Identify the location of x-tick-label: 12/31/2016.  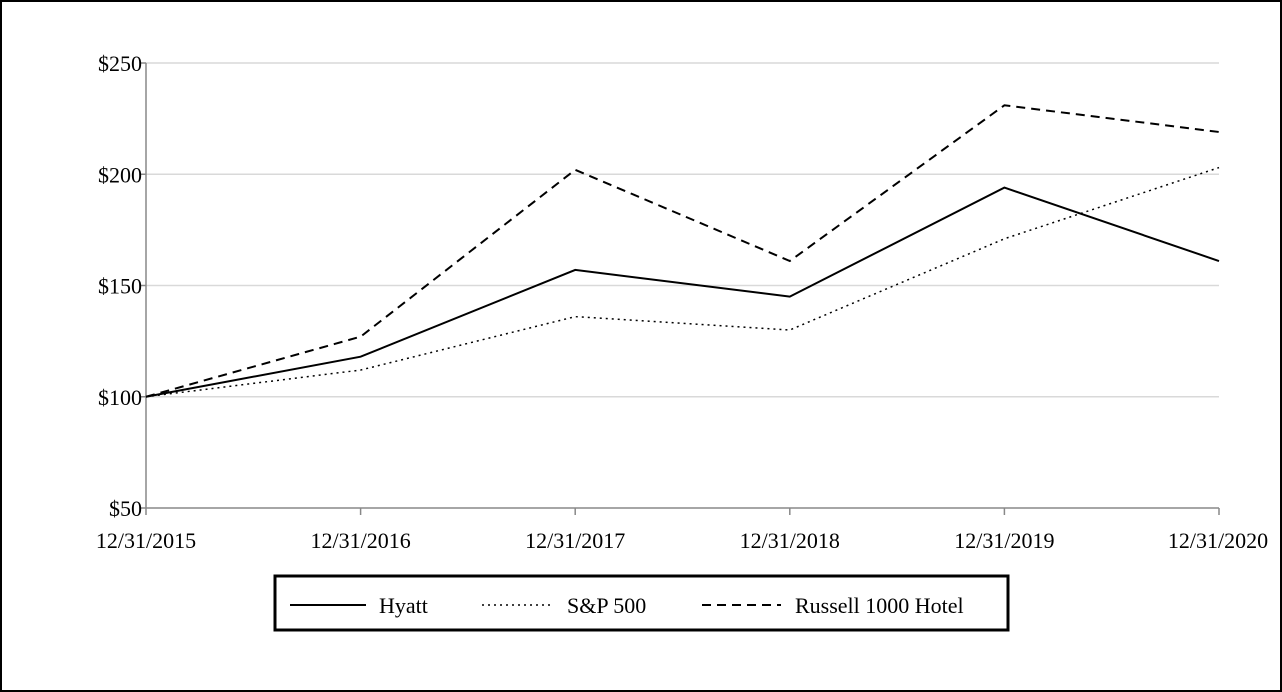
(360, 540).